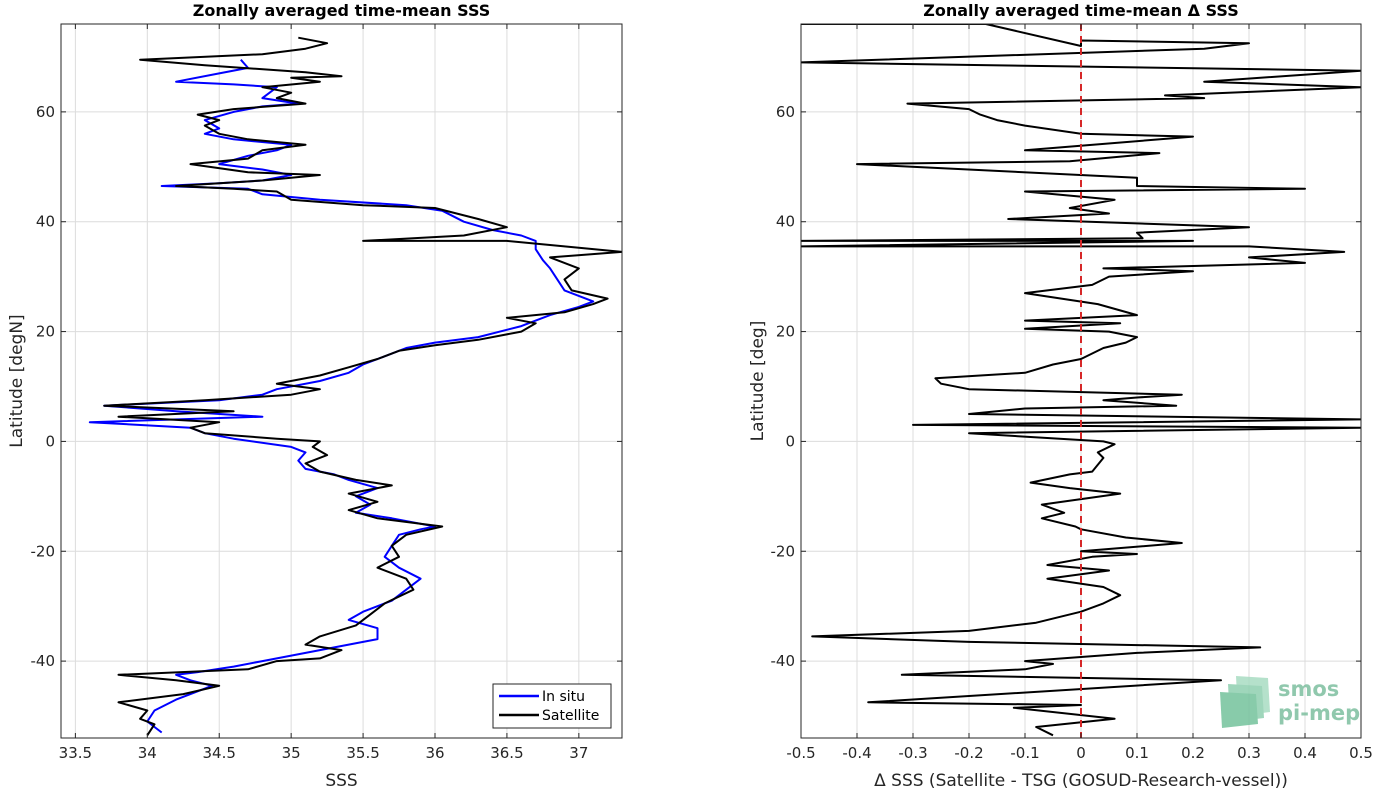  Describe the element at coordinates (800, 753) in the screenshot. I see `x-tick-label: -0.5` at that location.